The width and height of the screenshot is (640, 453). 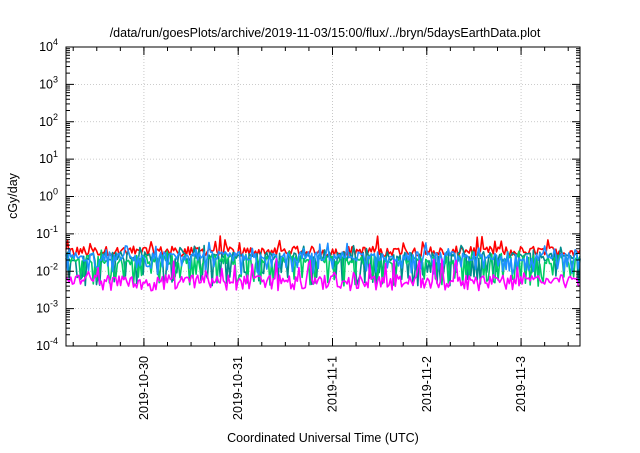 What do you see at coordinates (323, 438) in the screenshot?
I see `x-axis-label: Coordinated Universal Time (UTC)` at bounding box center [323, 438].